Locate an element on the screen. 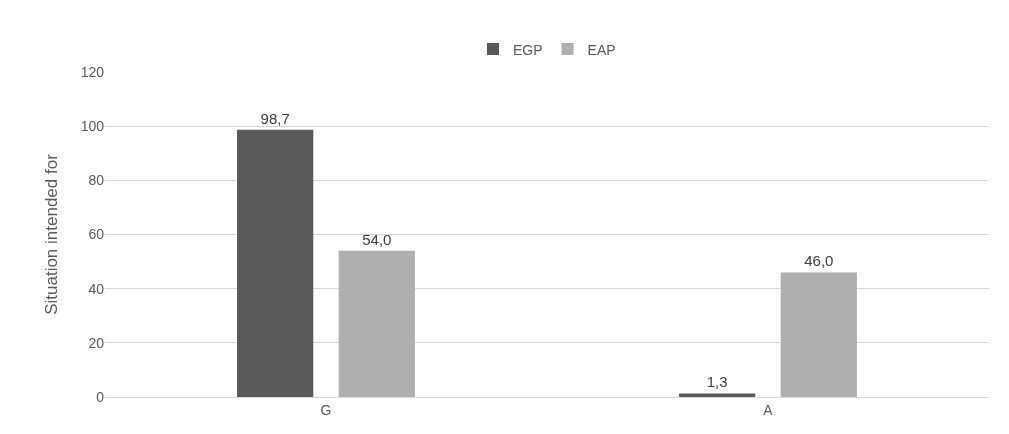 The width and height of the screenshot is (1009, 434). y-tick-label: 80 is located at coordinates (96, 180).